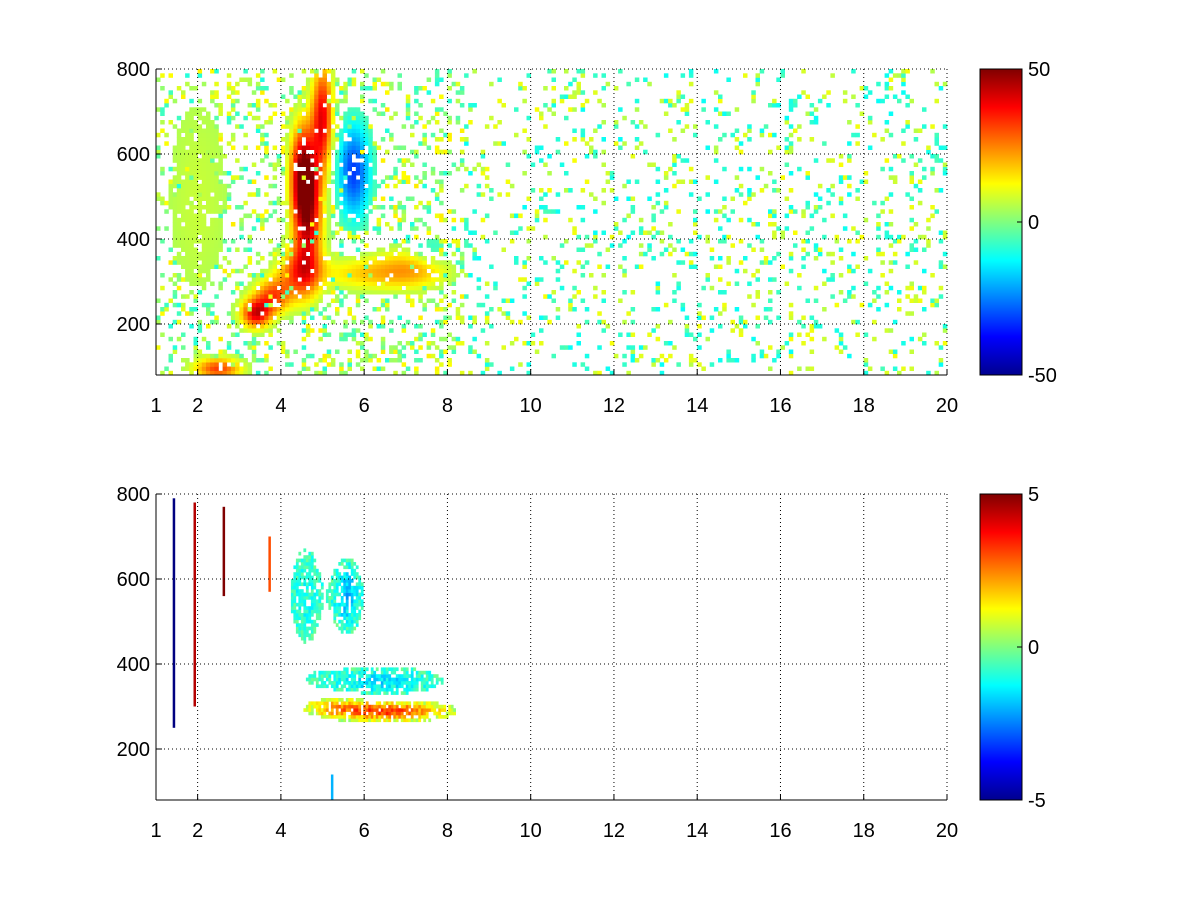 Image resolution: width=1200 pixels, height=900 pixels. What do you see at coordinates (155, 406) in the screenshot?
I see `x-tick-label: 1` at bounding box center [155, 406].